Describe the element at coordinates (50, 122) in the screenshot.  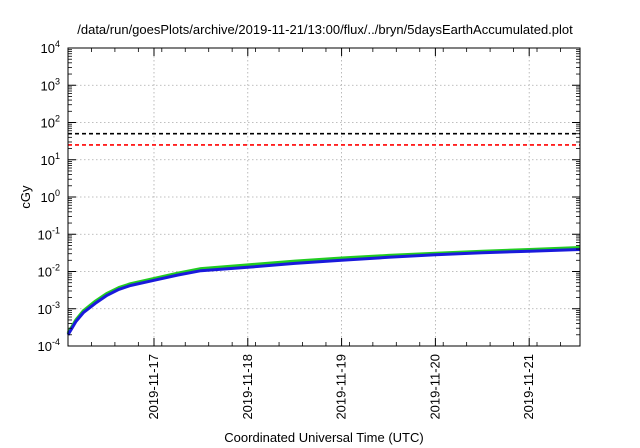
I see `y-tick-label: 10²` at that location.